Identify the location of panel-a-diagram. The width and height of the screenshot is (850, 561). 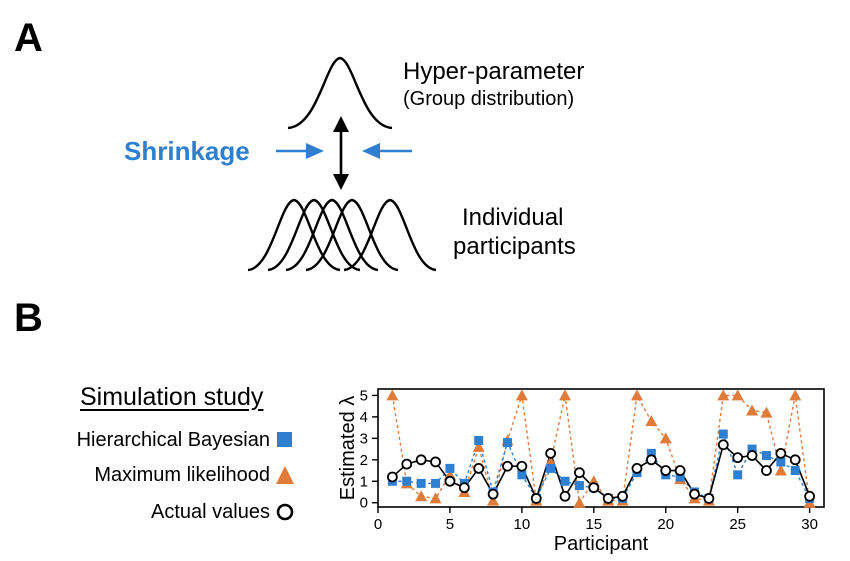
(342, 164).